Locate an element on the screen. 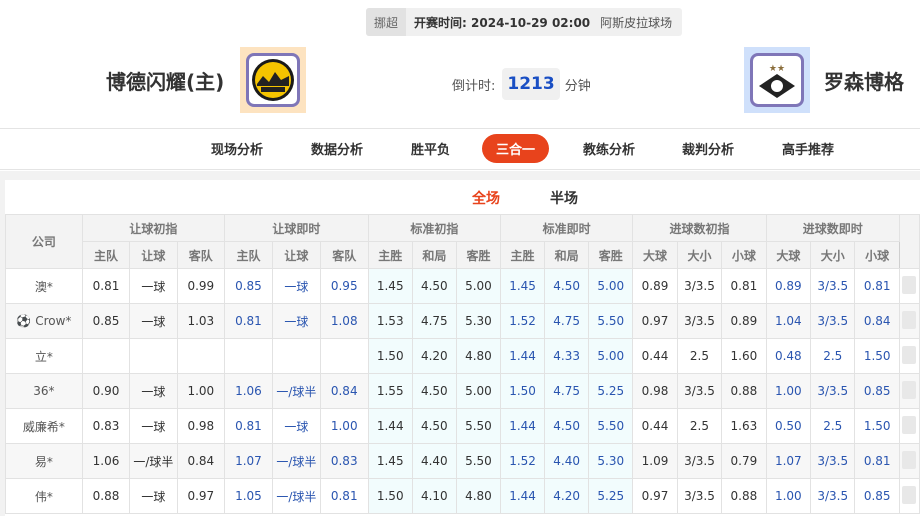 This screenshot has width=920, height=516. odds-cell: 1.09 is located at coordinates (655, 461).